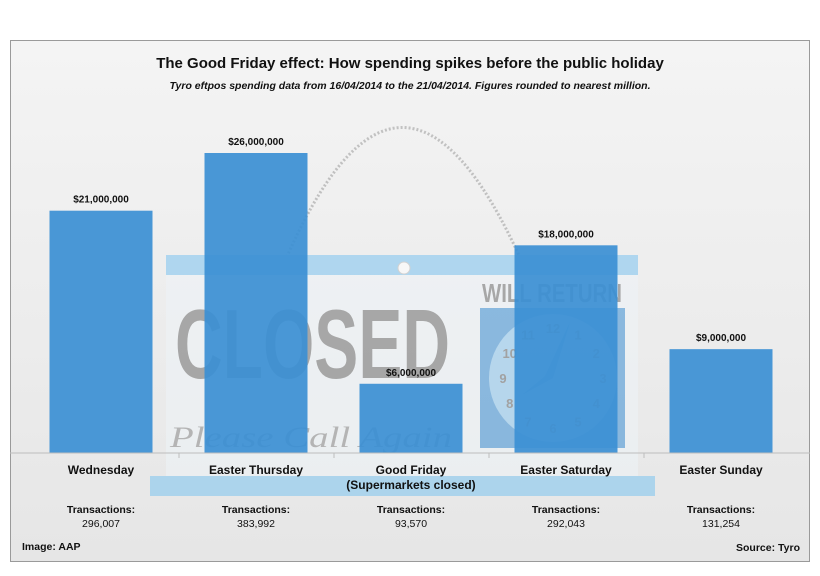 This screenshot has width=820, height=576. What do you see at coordinates (566, 234) in the screenshot?
I see `data-label-3: $18,000,000` at bounding box center [566, 234].